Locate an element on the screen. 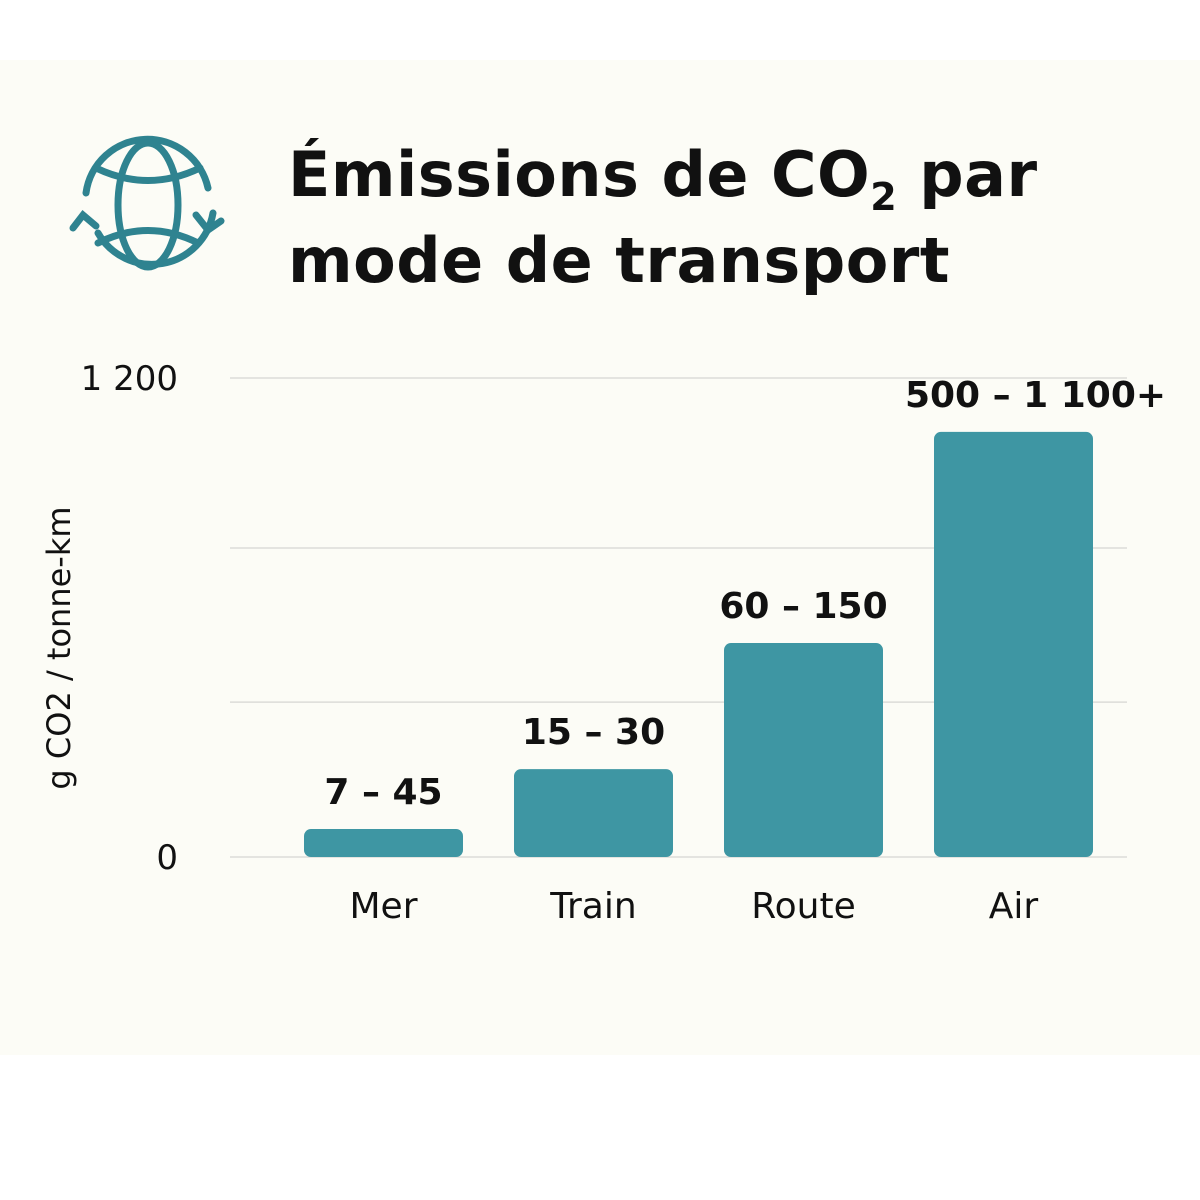 The width and height of the screenshot is (1200, 1200). bar-route is located at coordinates (803, 750).